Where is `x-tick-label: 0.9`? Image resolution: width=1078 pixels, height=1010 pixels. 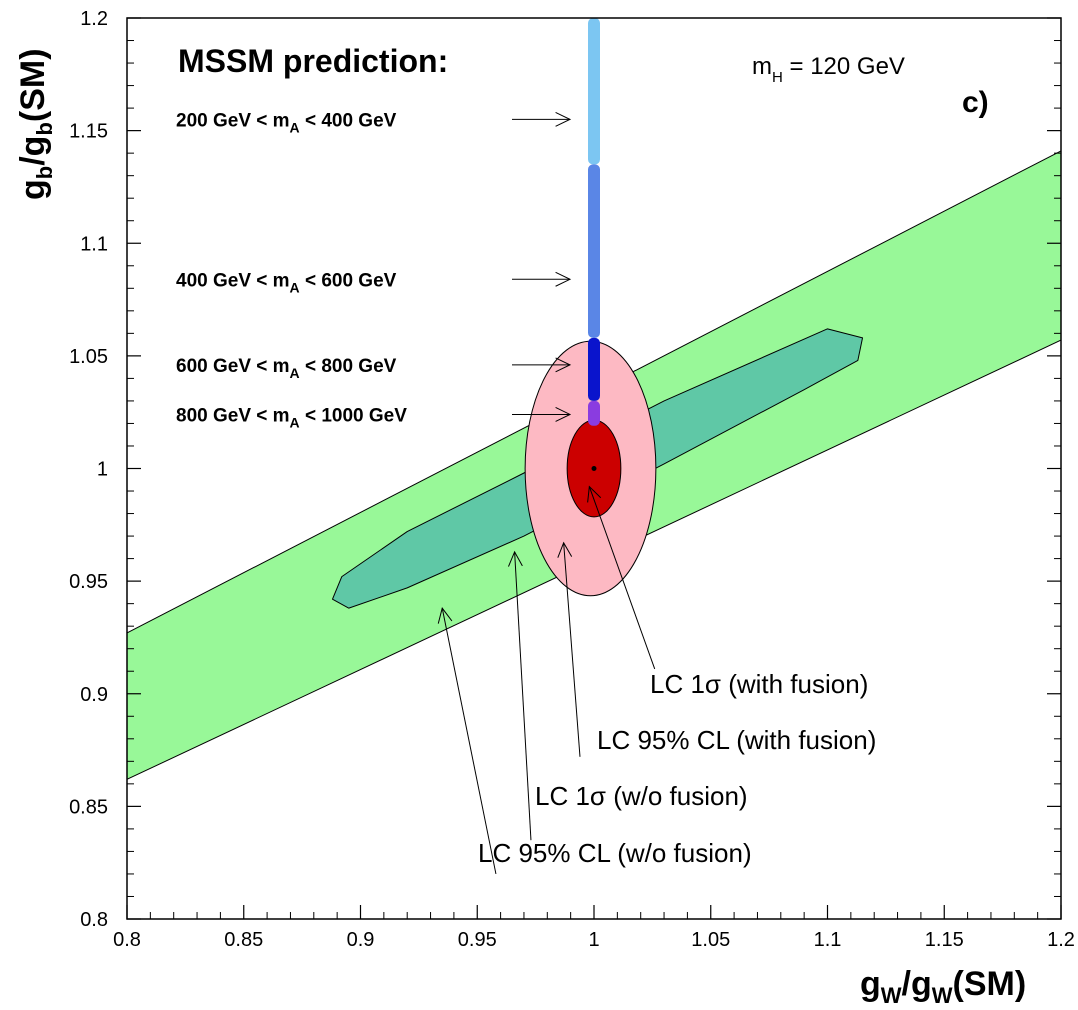 x-tick-label: 0.9 is located at coordinates (361, 940).